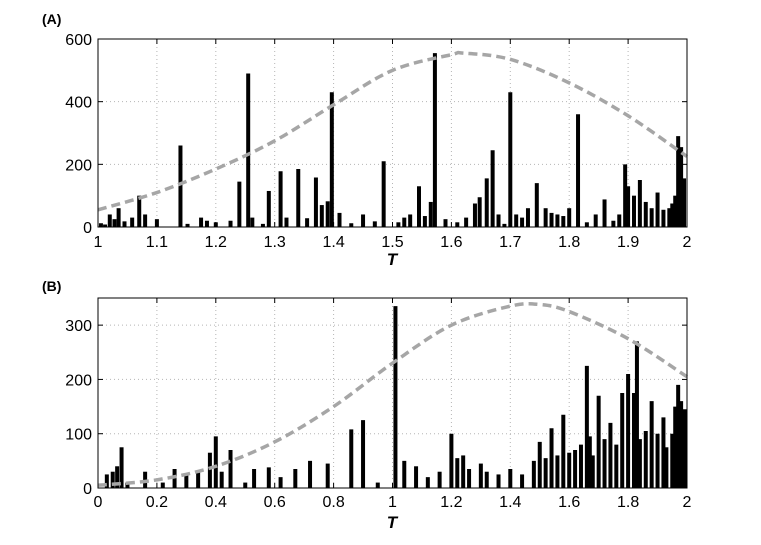 Image resolution: width=761 pixels, height=545 pixels. I want to click on panel-a-y-tick-label: 0, so click(87, 228).